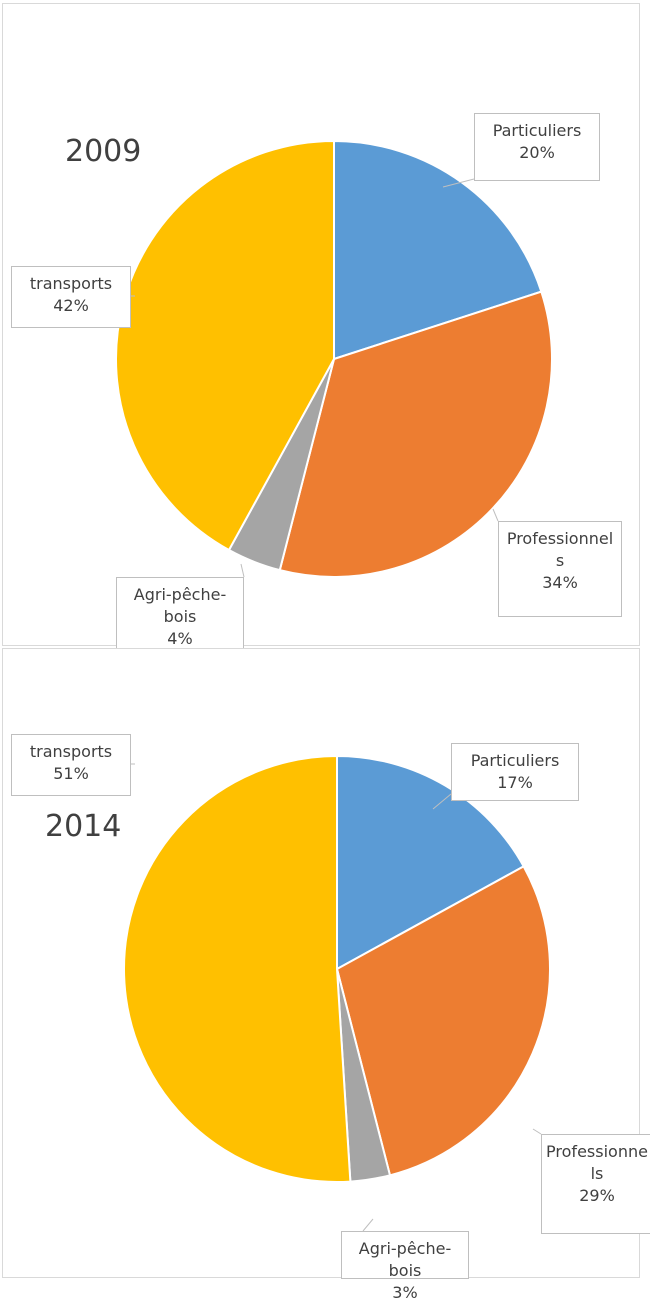  I want to click on data-label: transports 42%, so click(71, 297).